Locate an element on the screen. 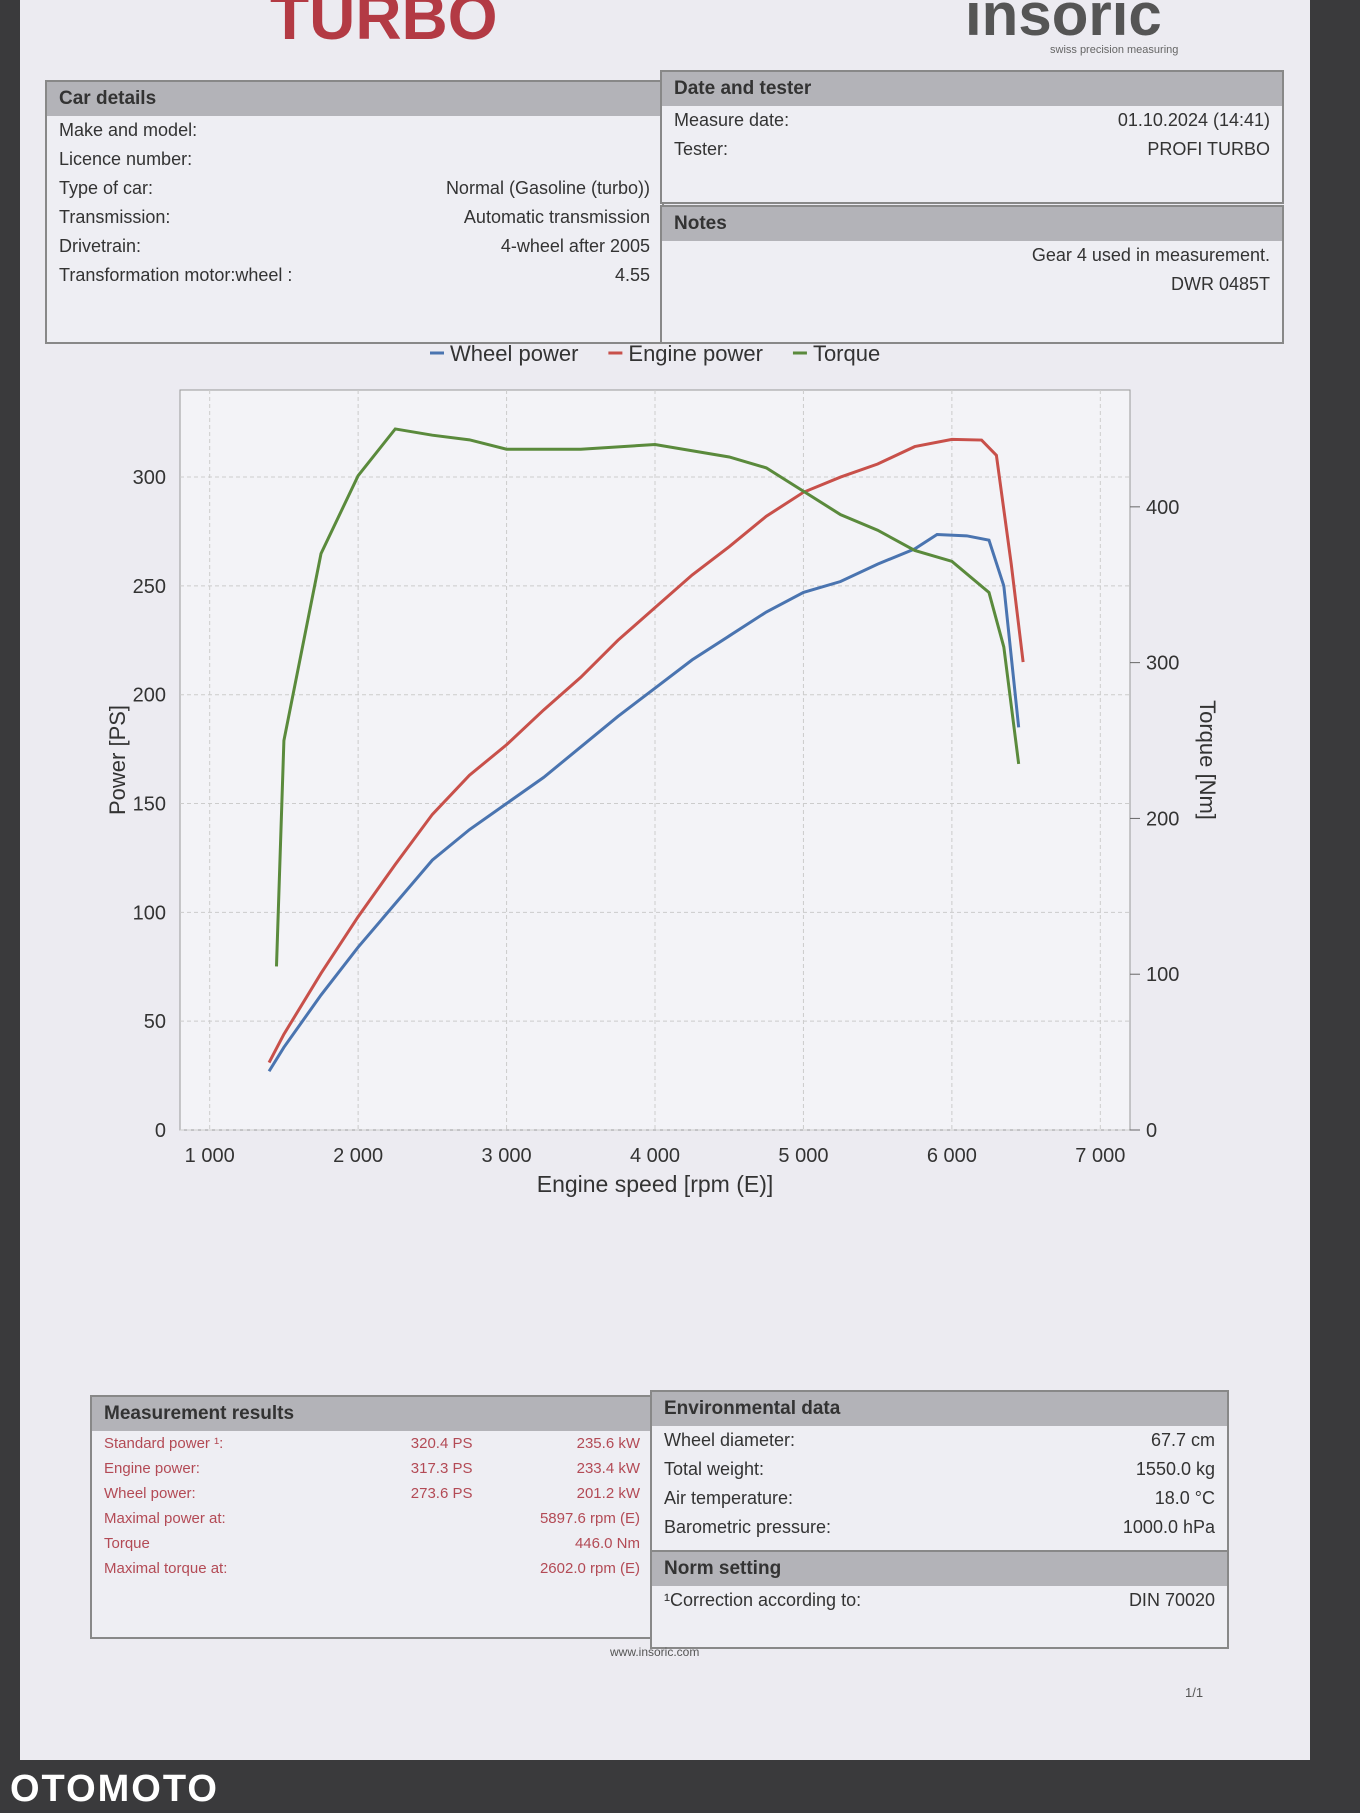  row: Wheel diameter: 67.7 cm is located at coordinates (939, 1440).